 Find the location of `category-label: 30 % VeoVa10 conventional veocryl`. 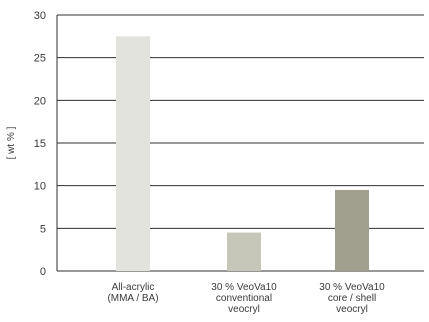

category-label: 30 % VeoVa10 conventional veocryl is located at coordinates (244, 298).